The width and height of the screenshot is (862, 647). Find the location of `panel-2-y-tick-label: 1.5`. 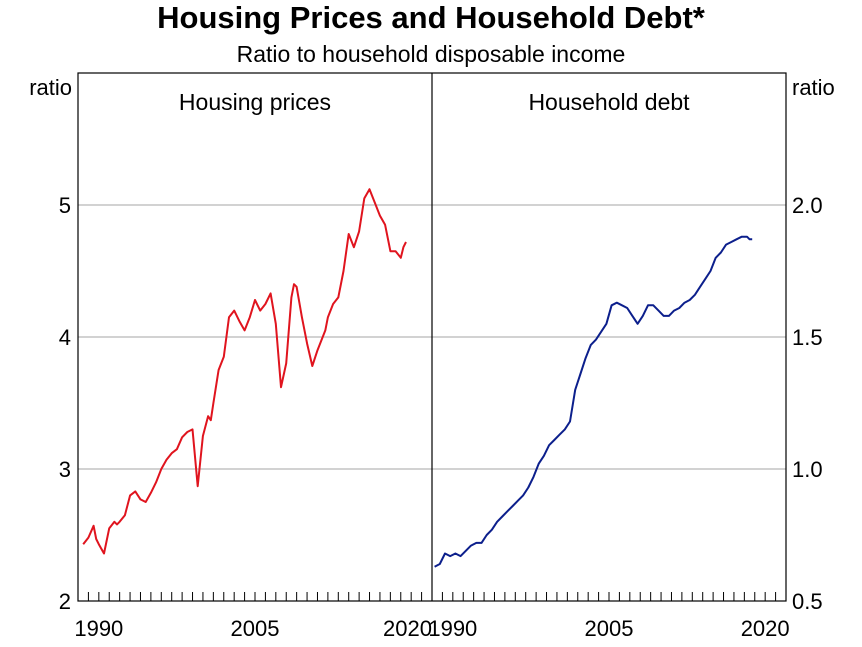

panel-2-y-tick-label: 1.5 is located at coordinates (807, 337).